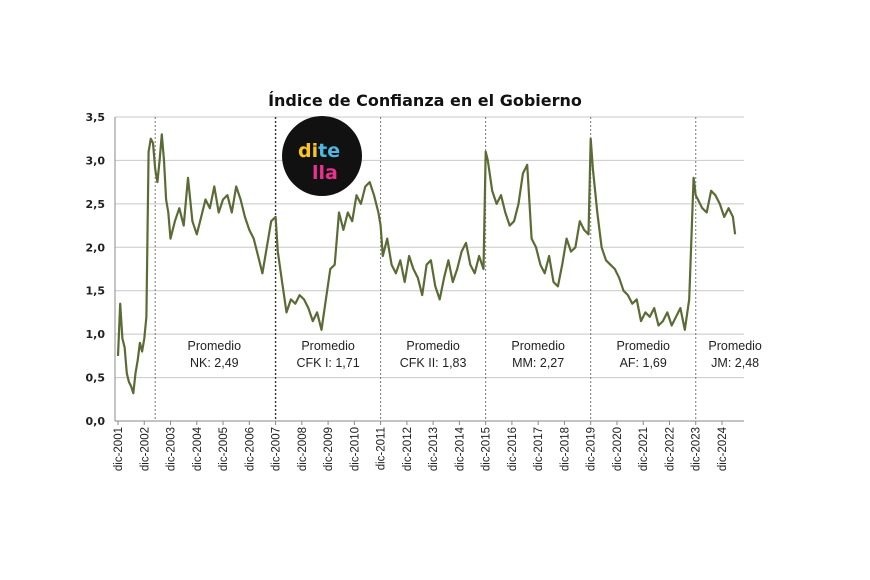 The height and width of the screenshot is (580, 870). Describe the element at coordinates (327, 363) in the screenshot. I see `period-label-value: CFK I: 1,71` at that location.